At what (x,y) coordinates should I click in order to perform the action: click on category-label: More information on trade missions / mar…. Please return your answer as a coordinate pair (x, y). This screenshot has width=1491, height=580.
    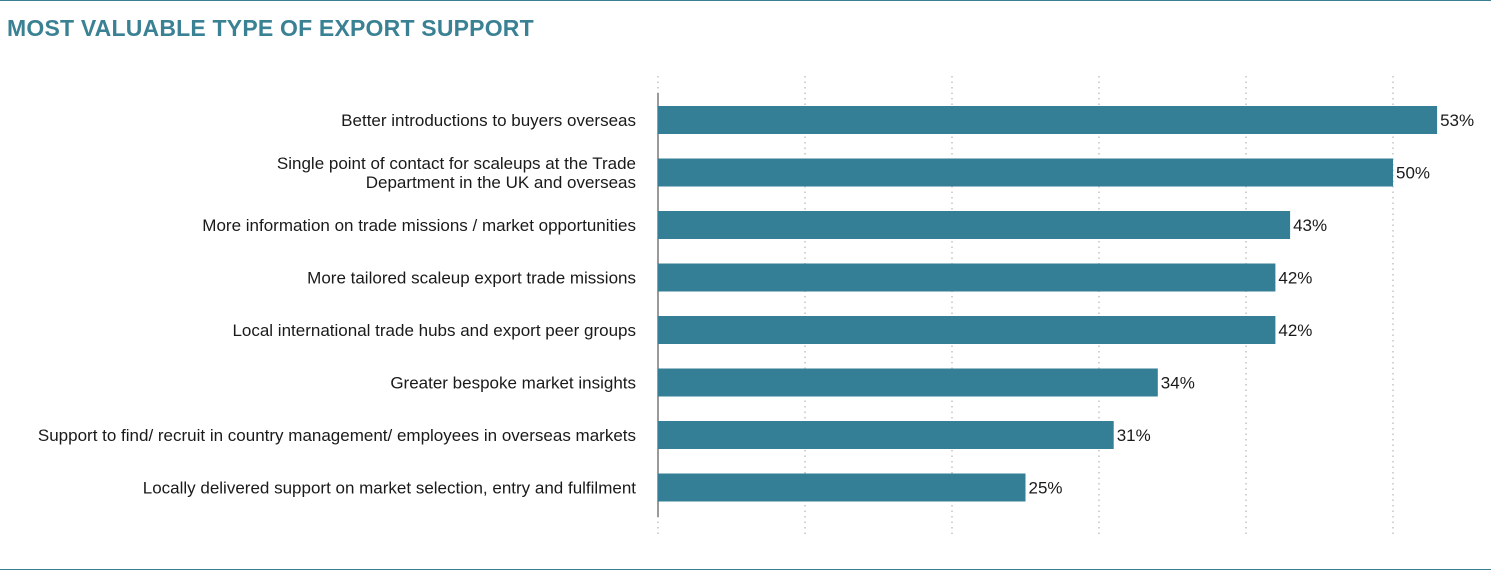
    Looking at the image, I should click on (419, 225).